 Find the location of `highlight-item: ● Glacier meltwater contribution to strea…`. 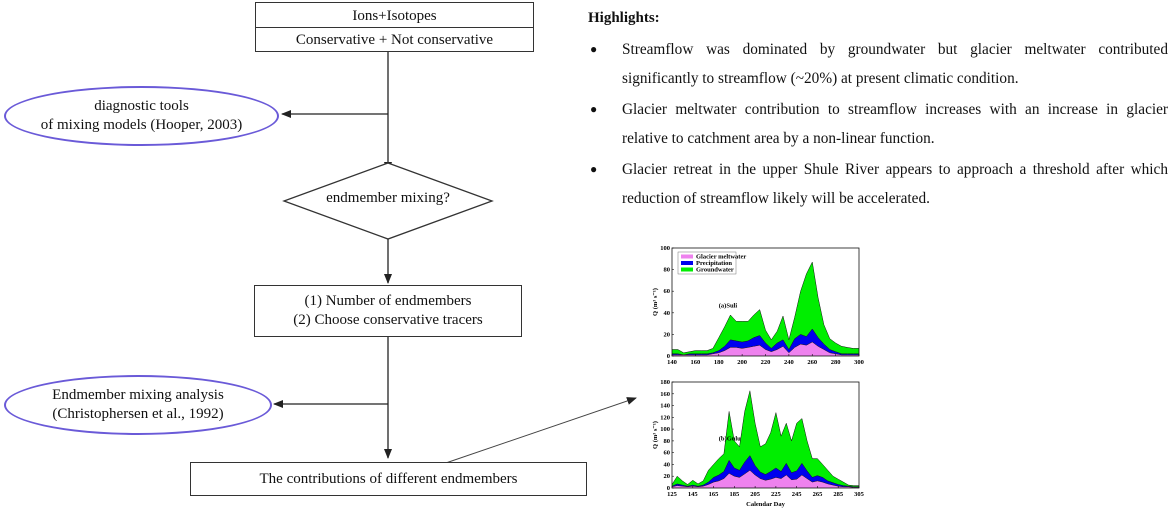

highlight-item: ● Glacier meltwater contribution to strea… is located at coordinates (878, 124).